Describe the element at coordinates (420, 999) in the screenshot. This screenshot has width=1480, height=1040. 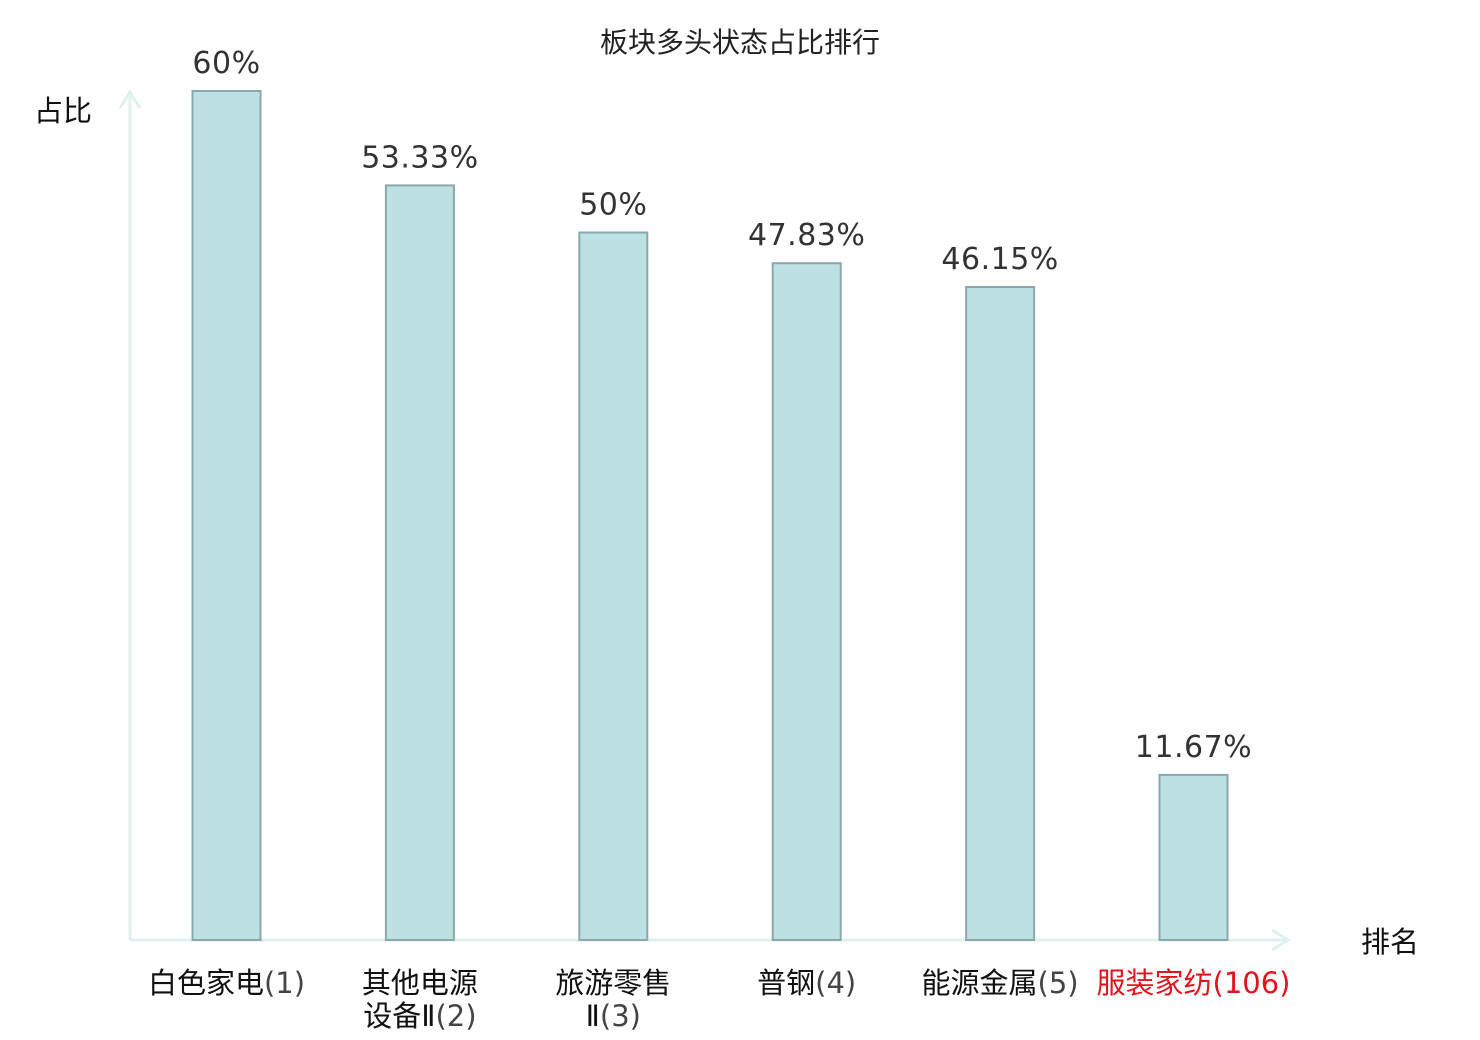
I see `category-label: 其他电源设备Ⅱ(2)` at that location.